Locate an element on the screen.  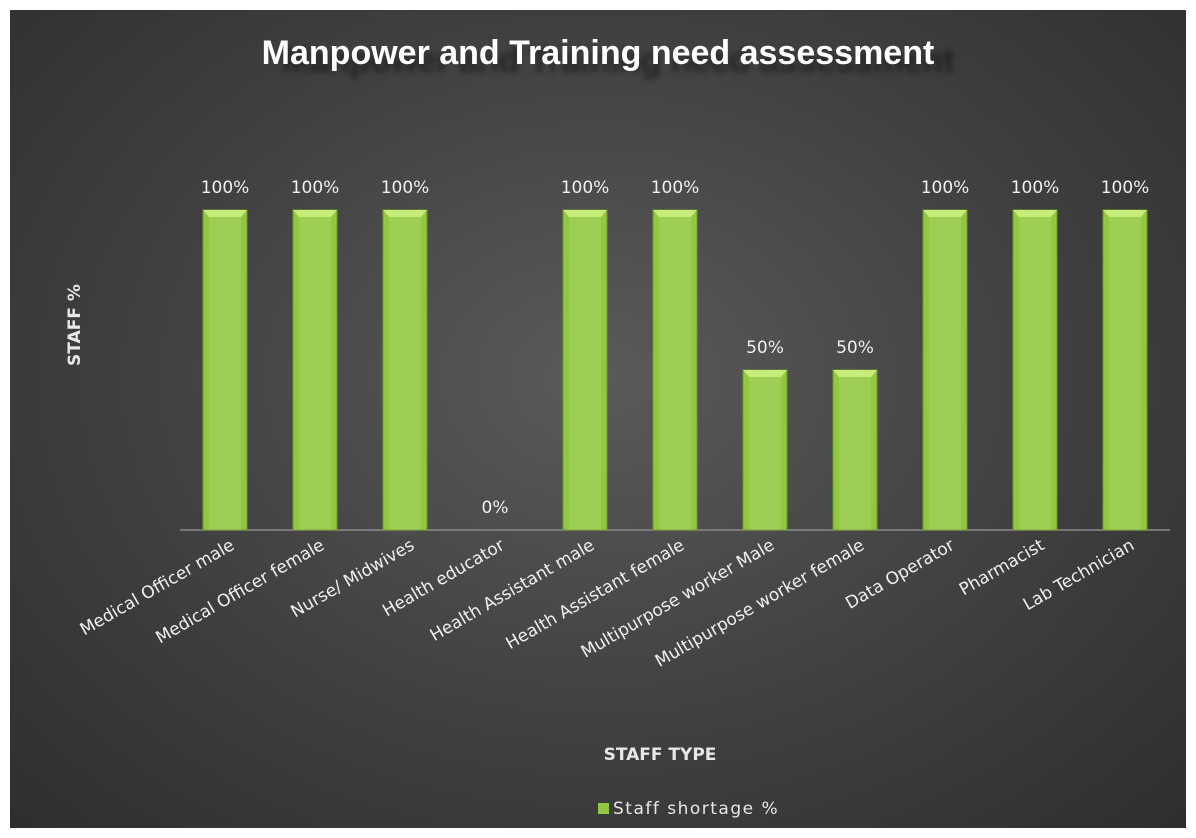
legend-label: Staff shortage % is located at coordinates (696, 809).